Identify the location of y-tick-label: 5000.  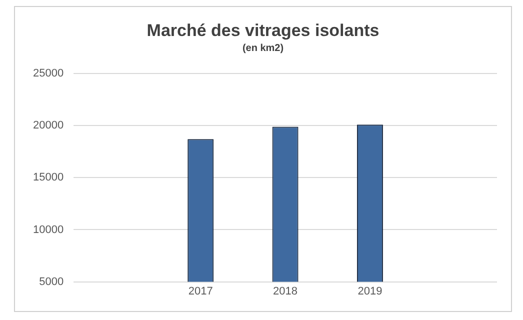
(51, 282).